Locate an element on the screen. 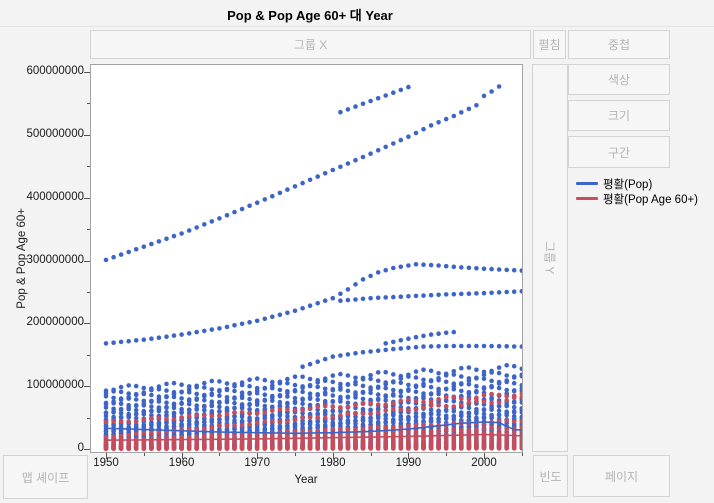  x-tick-label: 1950 is located at coordinates (106, 463).